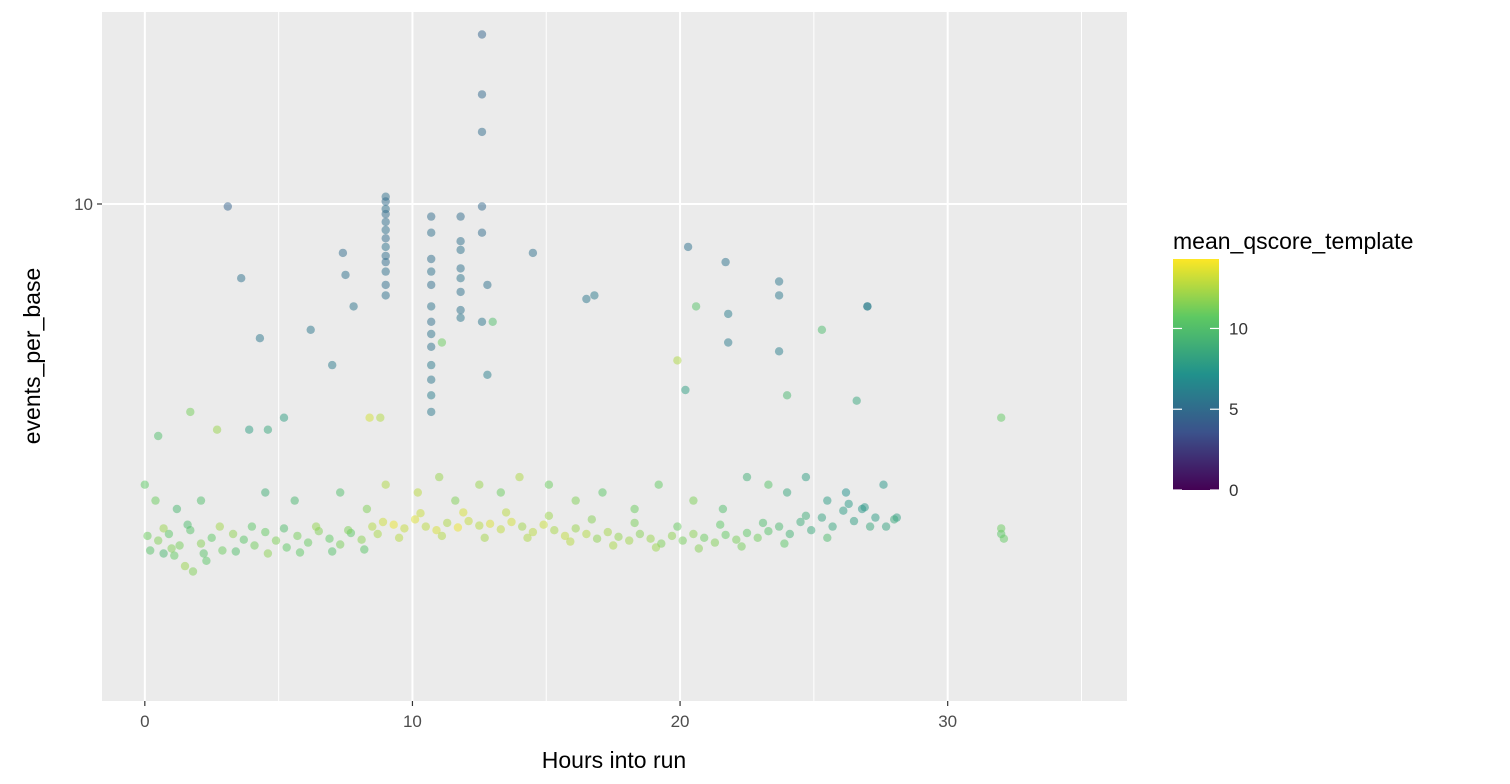  What do you see at coordinates (32, 356) in the screenshot?
I see `y-axis-title: events_per_base` at bounding box center [32, 356].